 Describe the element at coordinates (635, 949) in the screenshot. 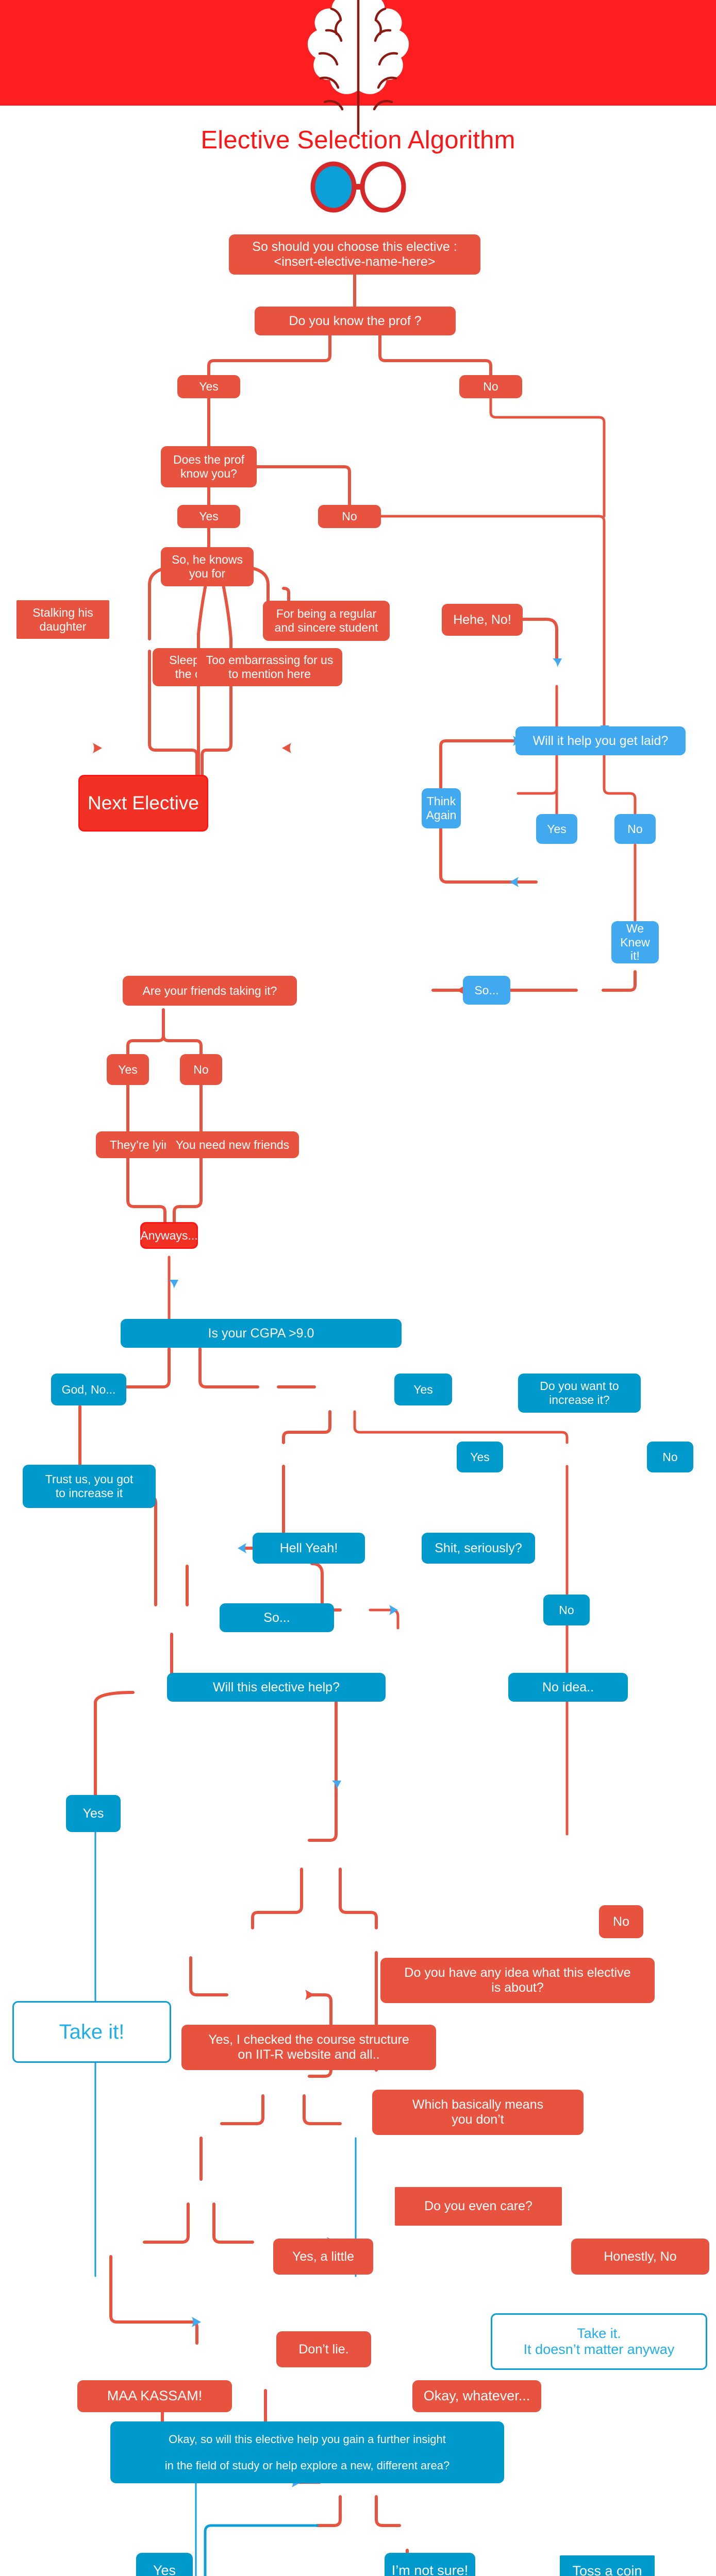

I see `node-we-knew-line2: Knew it!` at that location.